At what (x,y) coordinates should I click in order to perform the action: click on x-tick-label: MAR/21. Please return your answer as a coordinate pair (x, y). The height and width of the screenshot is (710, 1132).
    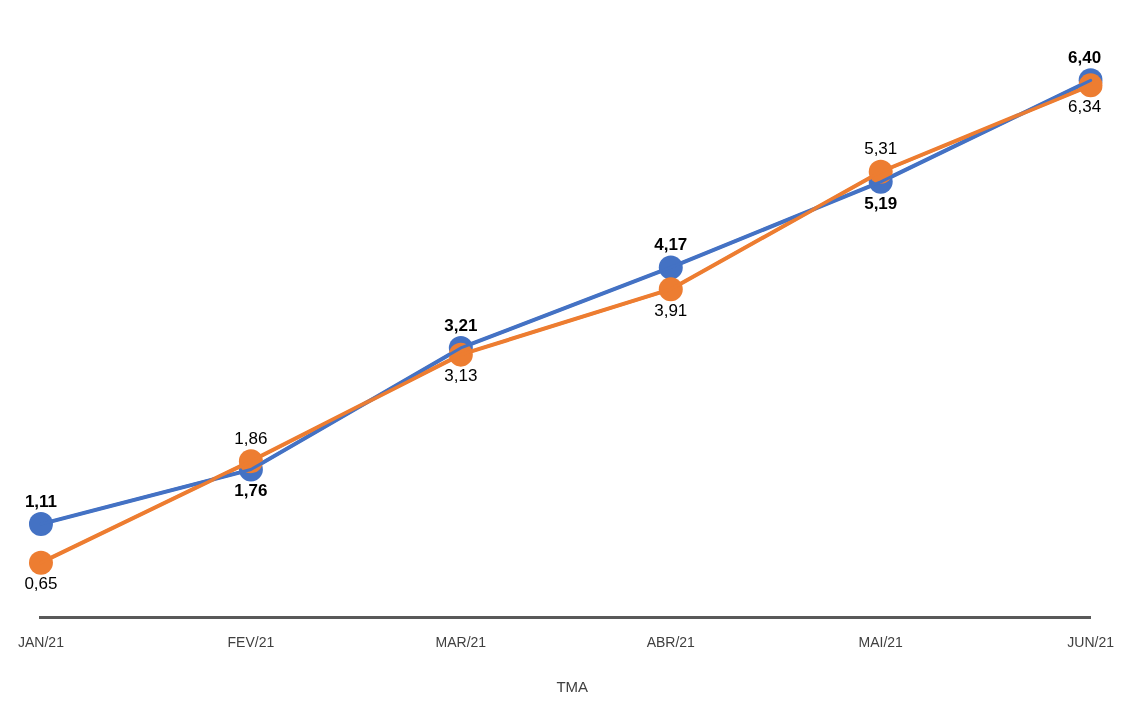
    Looking at the image, I should click on (461, 642).